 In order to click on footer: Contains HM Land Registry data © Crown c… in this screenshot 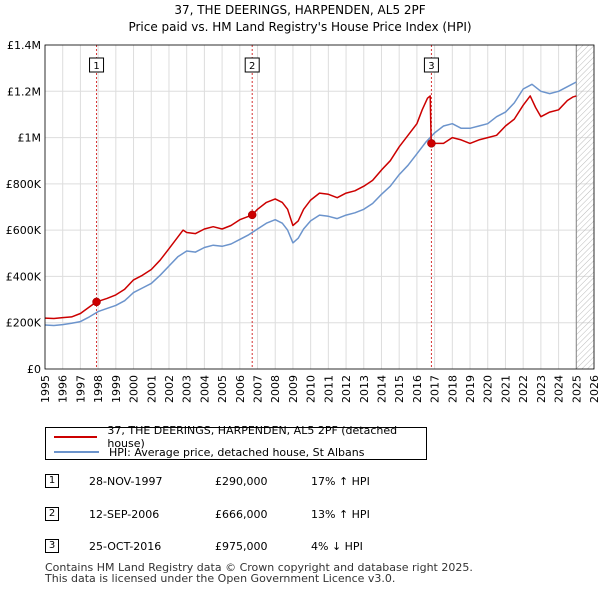, I will do `click(259, 573)`.